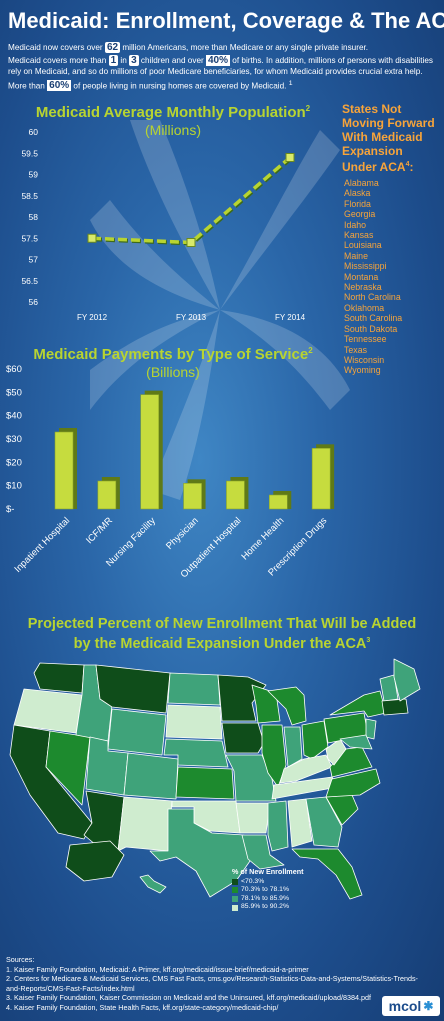 The image size is (444, 1021). Describe the element at coordinates (112, 47) in the screenshot. I see `stat-highlight: 62` at that location.